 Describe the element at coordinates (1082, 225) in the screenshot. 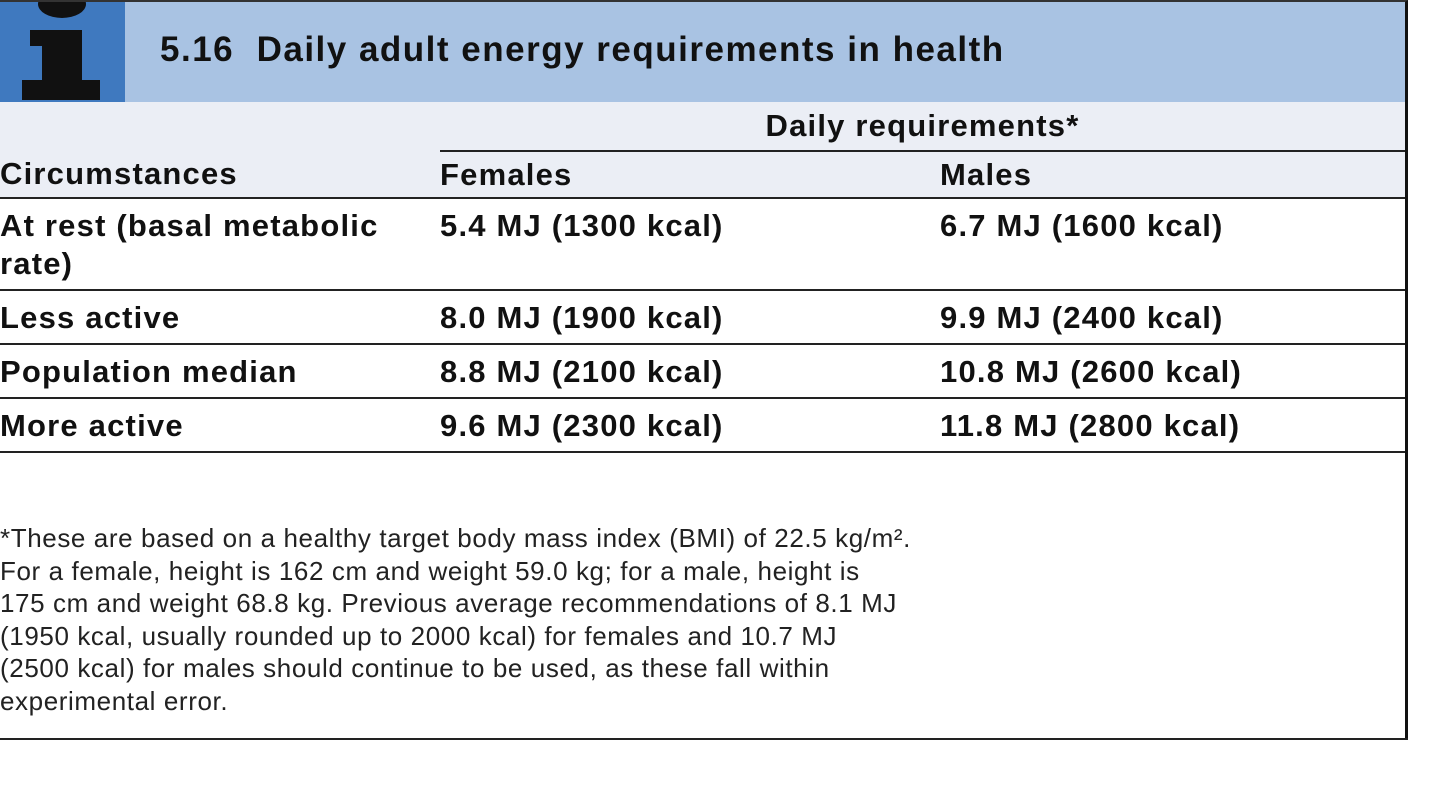

I see `cell: 6.7 MJ (1600 kcal)` at that location.